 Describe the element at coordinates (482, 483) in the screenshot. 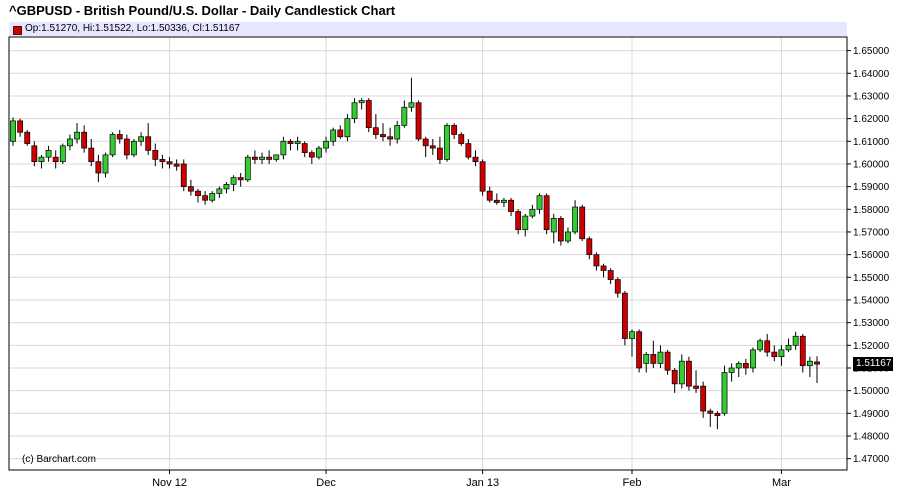

I see `x-tick-label: Jan 13` at that location.